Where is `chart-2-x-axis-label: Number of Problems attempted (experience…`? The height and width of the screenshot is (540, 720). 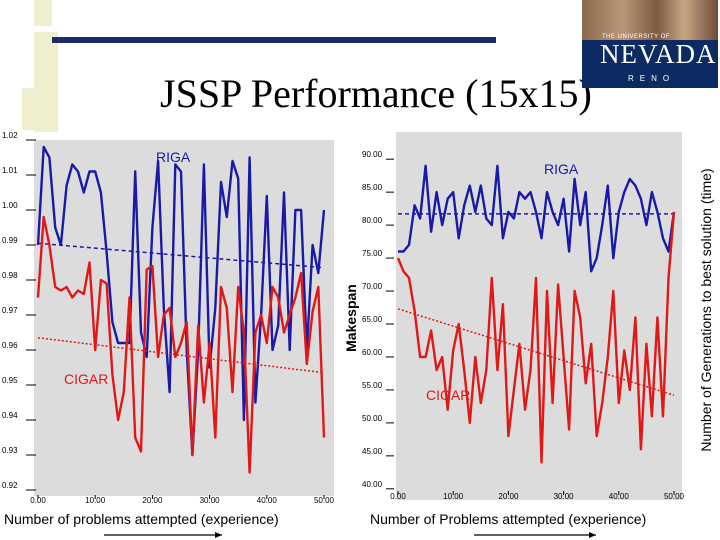 chart-2-x-axis-label: Number of Problems attempted (experience… is located at coordinates (508, 519).